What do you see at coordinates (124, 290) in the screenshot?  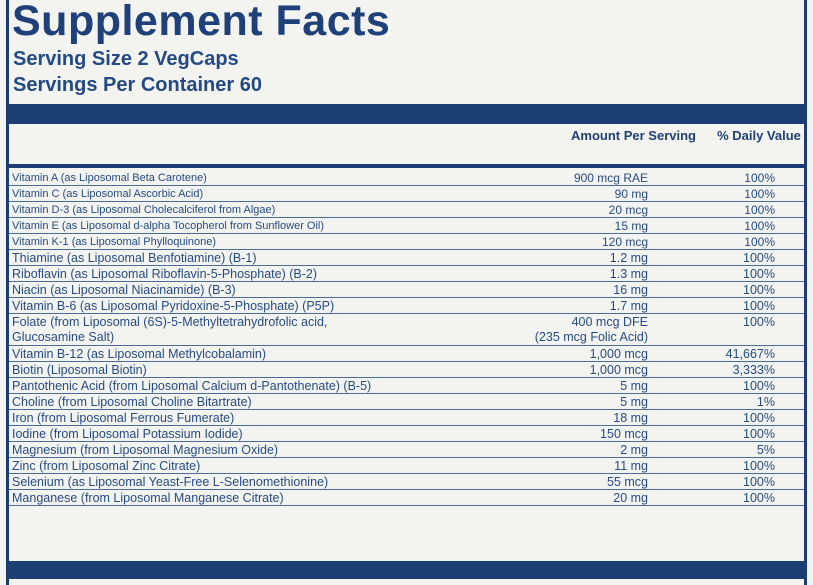 I see `nutrient-name: Niacin (as Liposomal Niacinamide) (B-3)` at bounding box center [124, 290].